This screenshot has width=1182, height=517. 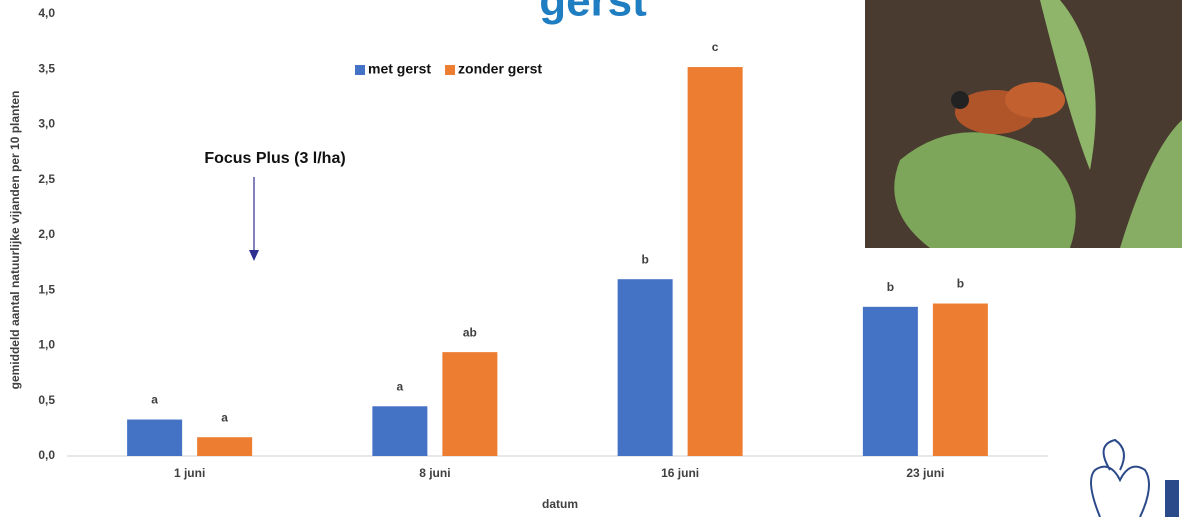 What do you see at coordinates (46, 13) in the screenshot?
I see `y-tick-label: 4,0` at bounding box center [46, 13].